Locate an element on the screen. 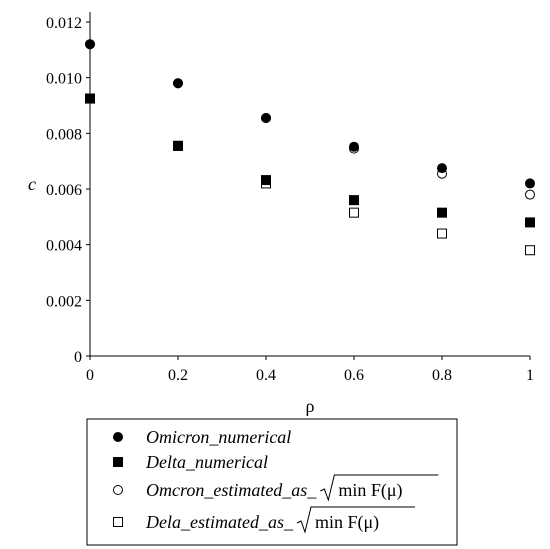 This screenshot has width=550, height=549. x-axis-label: ρ is located at coordinates (310, 406).